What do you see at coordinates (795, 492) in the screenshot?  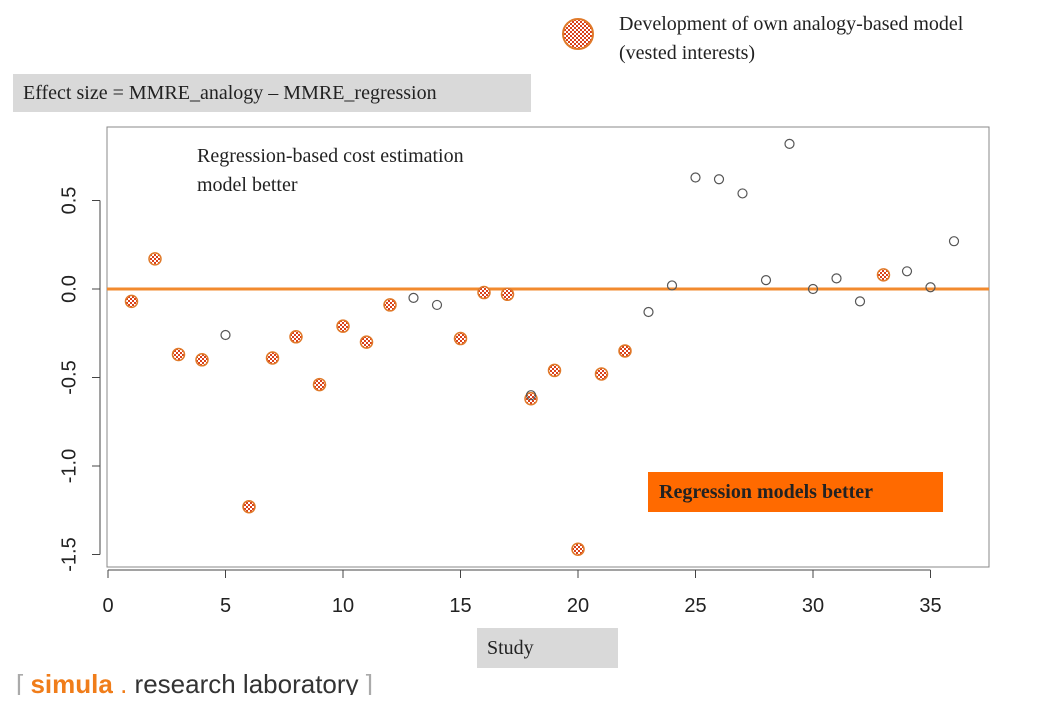 I see `regression-models-better-label: Regression models better` at bounding box center [795, 492].